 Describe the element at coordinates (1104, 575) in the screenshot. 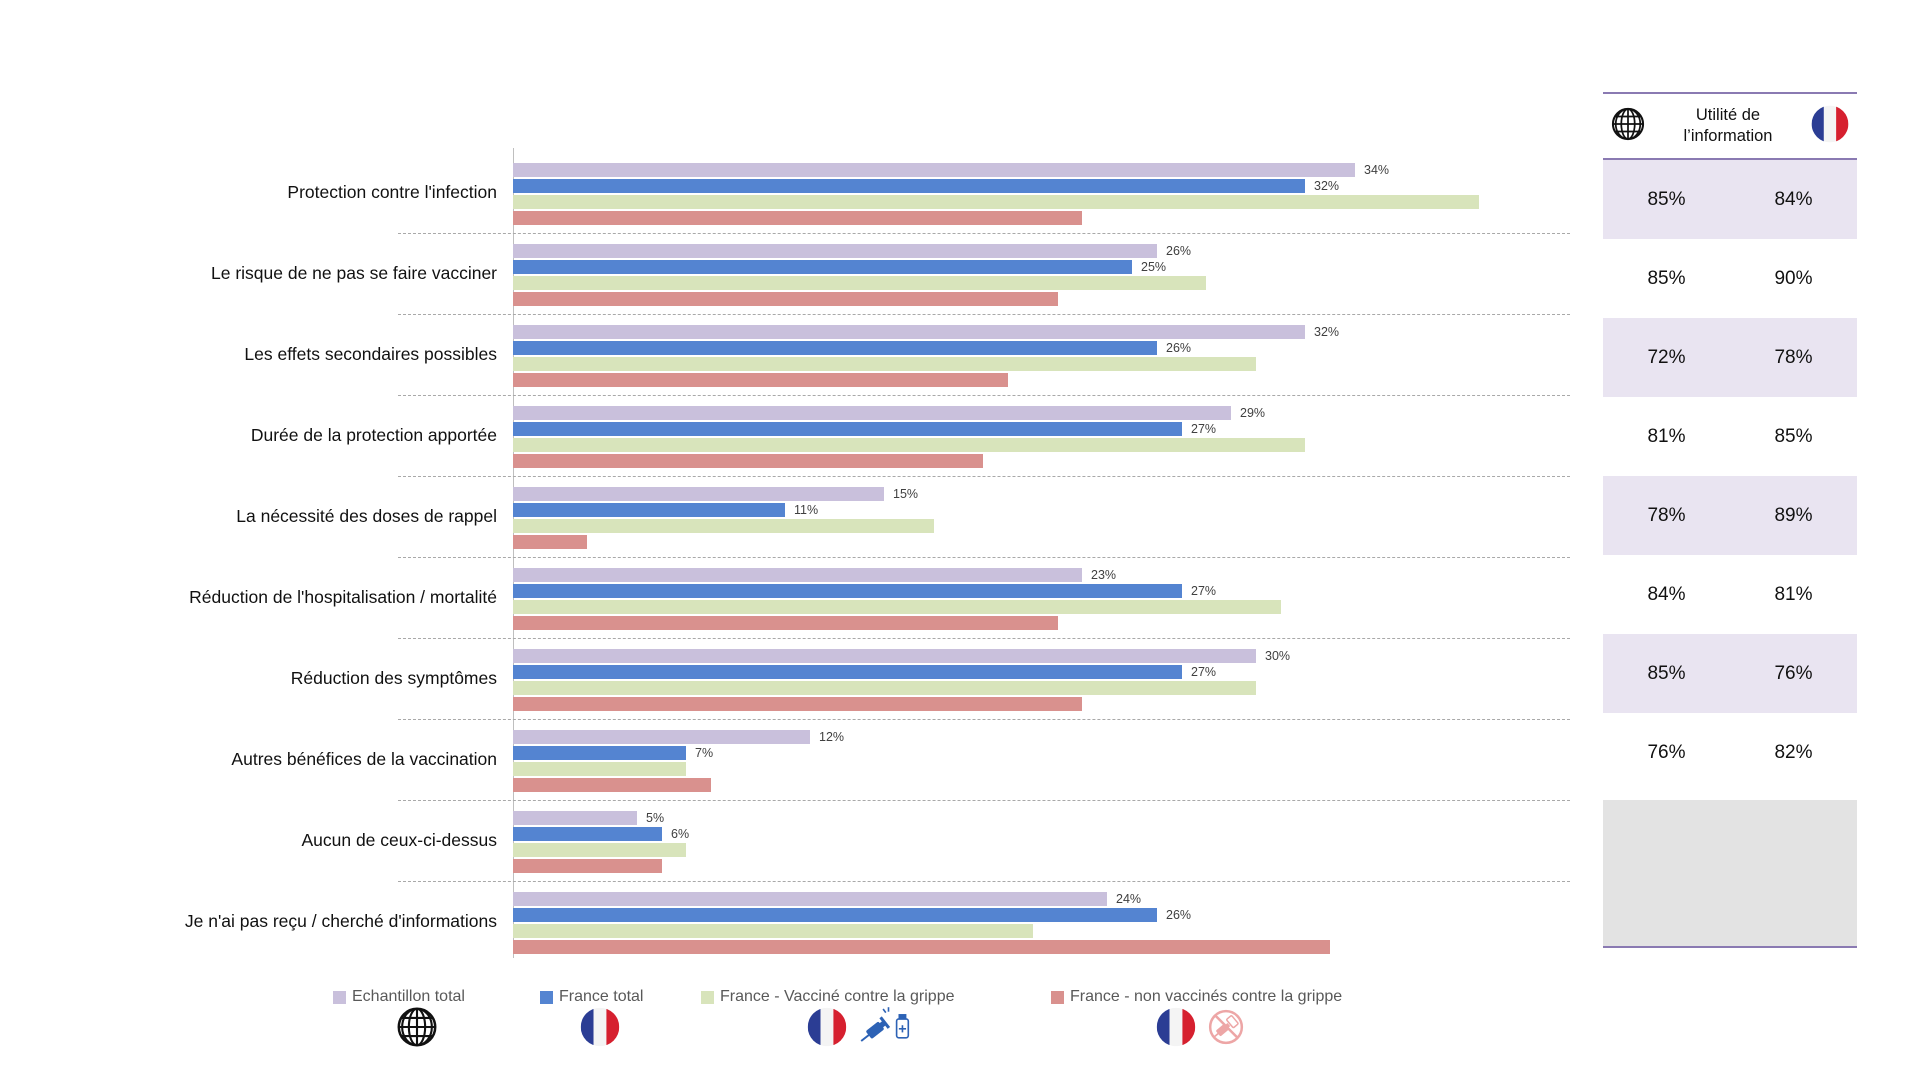

I see `bar-value-label: 23%` at that location.